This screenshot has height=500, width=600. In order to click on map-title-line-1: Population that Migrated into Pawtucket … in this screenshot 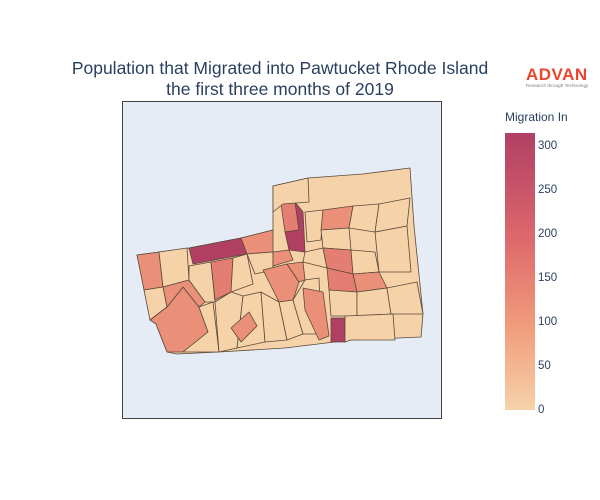, I will do `click(280, 68)`.